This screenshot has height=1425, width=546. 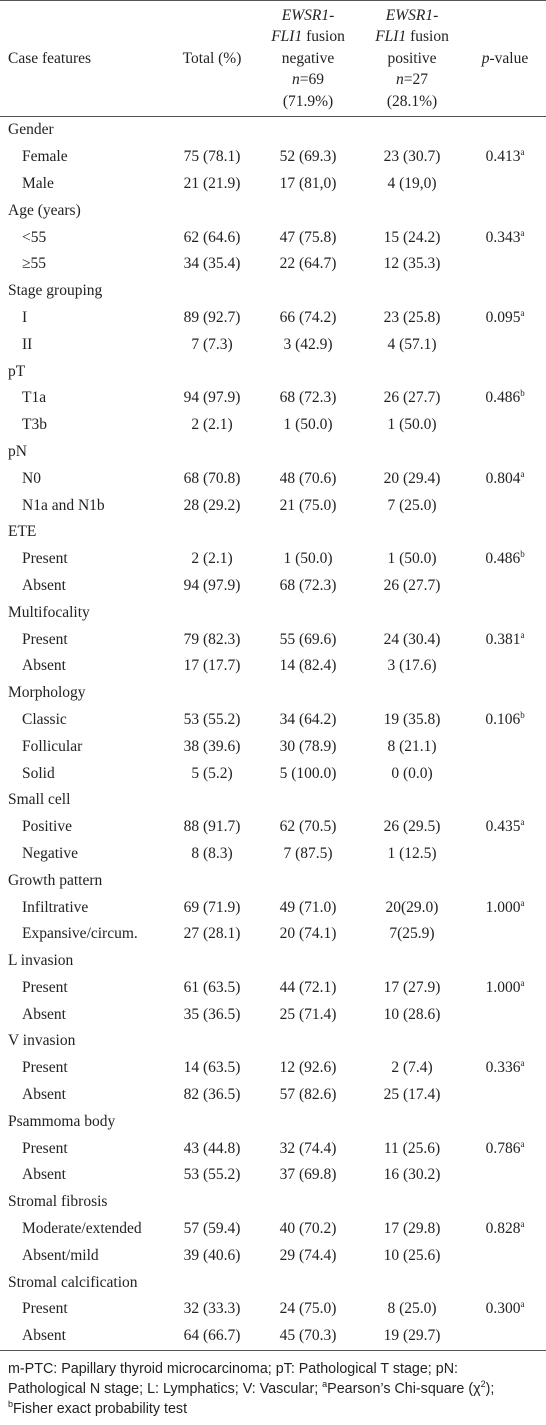 I want to click on cell-negative: 30 (78.9), so click(x=308, y=746).